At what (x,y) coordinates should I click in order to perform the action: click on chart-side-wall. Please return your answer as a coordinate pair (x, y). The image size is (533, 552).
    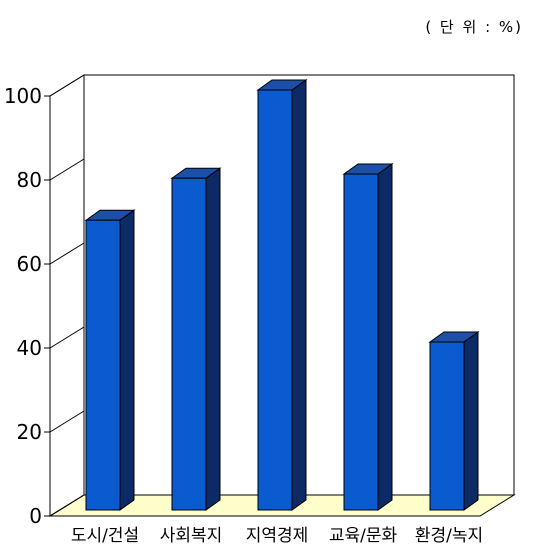
    Looking at the image, I should click on (67, 295).